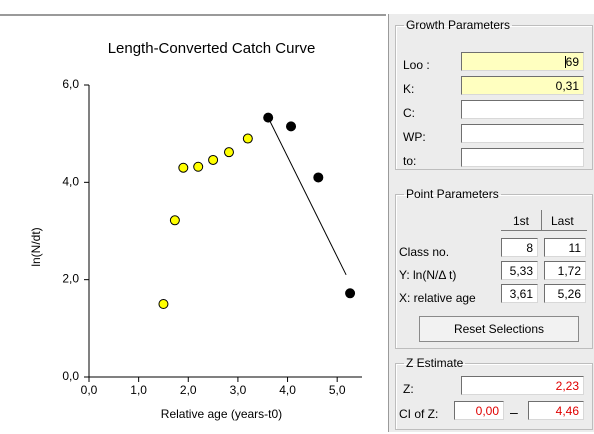 This screenshot has width=594, height=434. I want to click on regression-line, so click(307, 196).